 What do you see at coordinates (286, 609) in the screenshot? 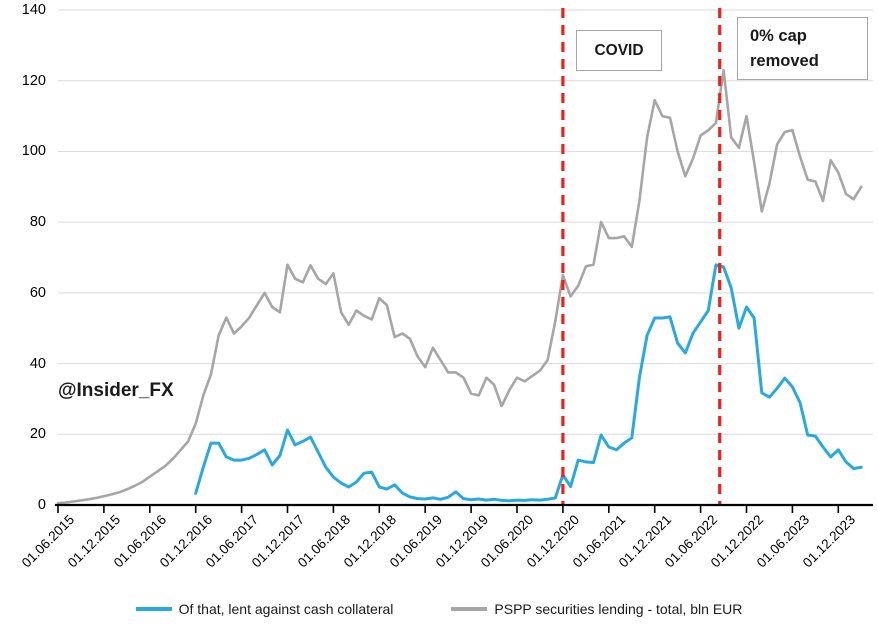
I see `legend-label-cash: Of that, lent against cash collateral` at bounding box center [286, 609].